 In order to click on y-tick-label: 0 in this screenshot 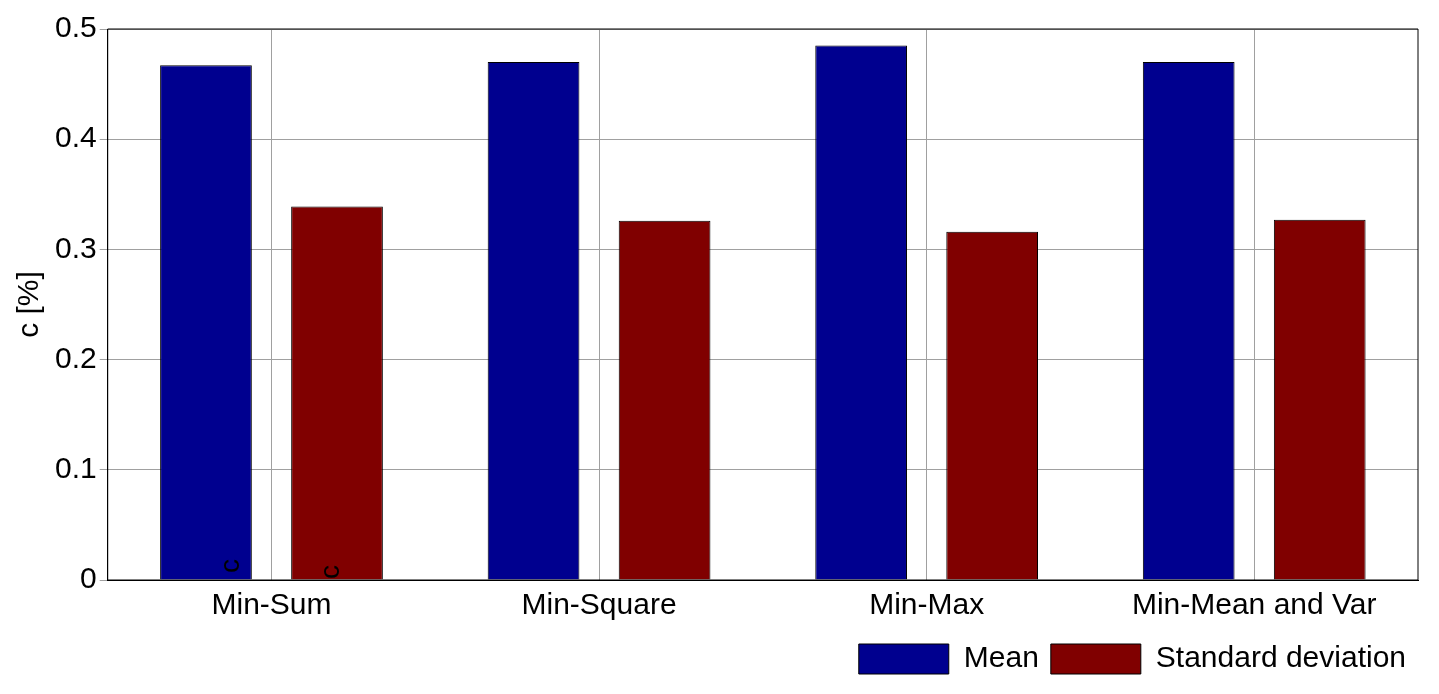, I will do `click(88, 578)`.